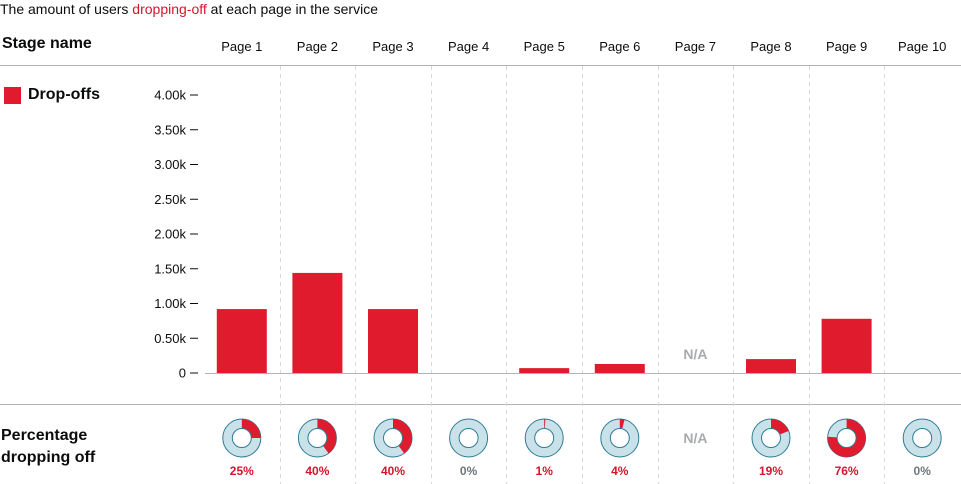  Describe the element at coordinates (292, 9) in the screenshot. I see `caption-text-end: at each page in the service` at that location.